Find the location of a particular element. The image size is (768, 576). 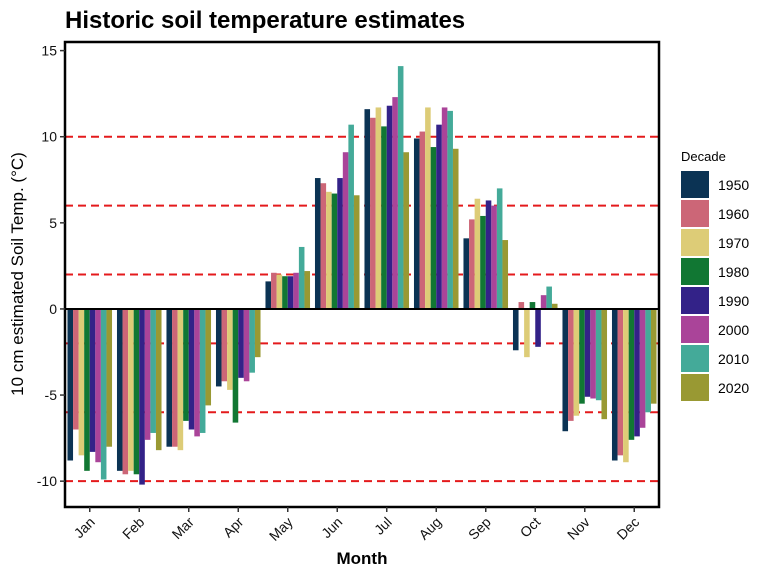

bar-dec-2000 is located at coordinates (642, 368).